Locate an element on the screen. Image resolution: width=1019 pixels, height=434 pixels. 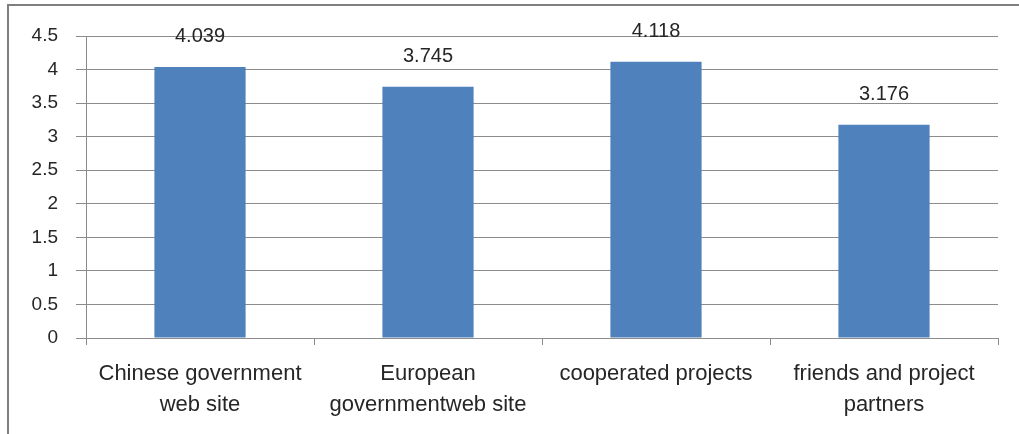
x-tick-label: cooperated projects is located at coordinates (656, 373).